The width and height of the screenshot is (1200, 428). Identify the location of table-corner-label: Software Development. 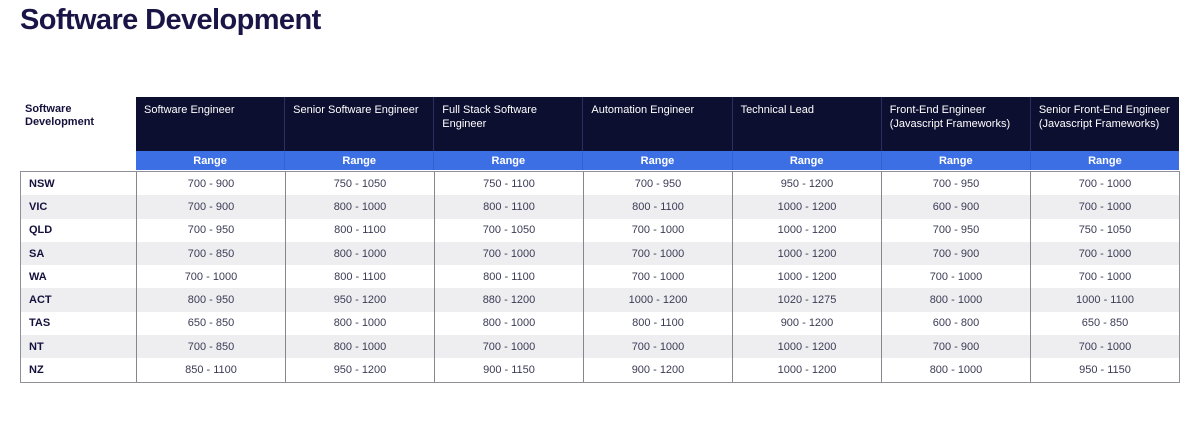
(78, 124).